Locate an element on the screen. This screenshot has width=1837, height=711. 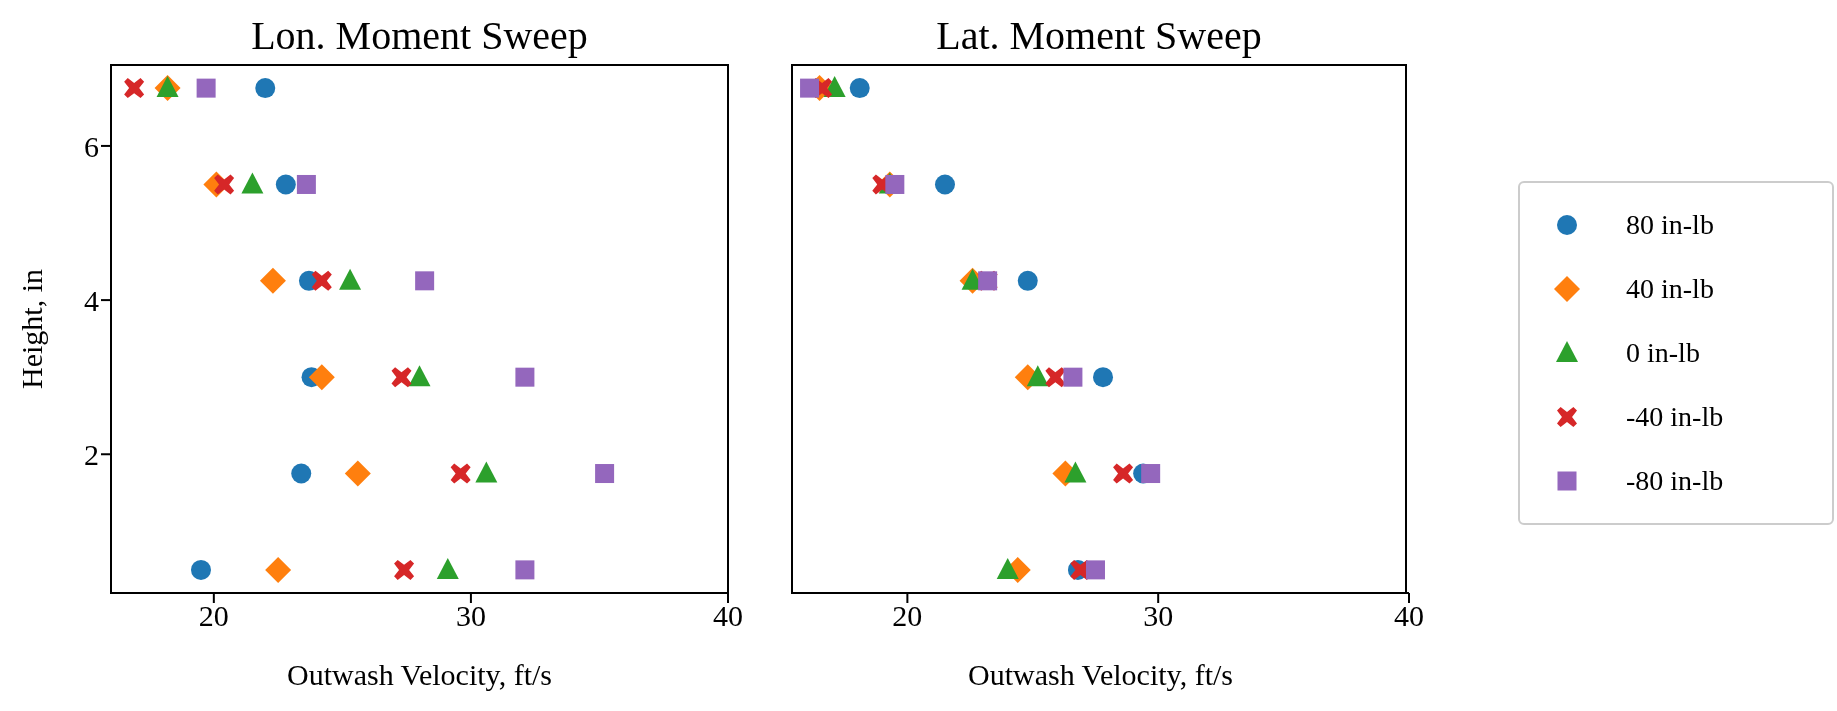
y-tick-label: 6 is located at coordinates (91, 146).